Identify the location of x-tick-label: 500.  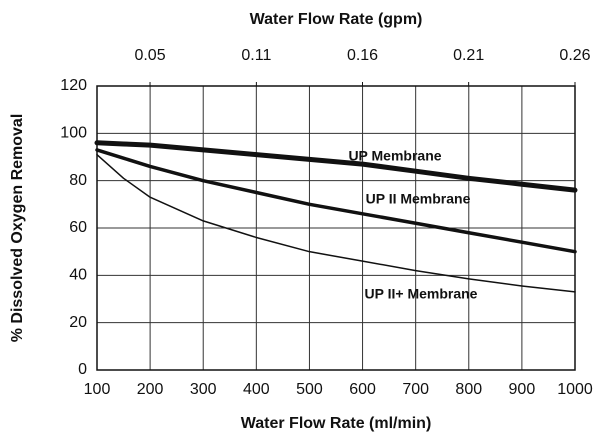
(309, 389).